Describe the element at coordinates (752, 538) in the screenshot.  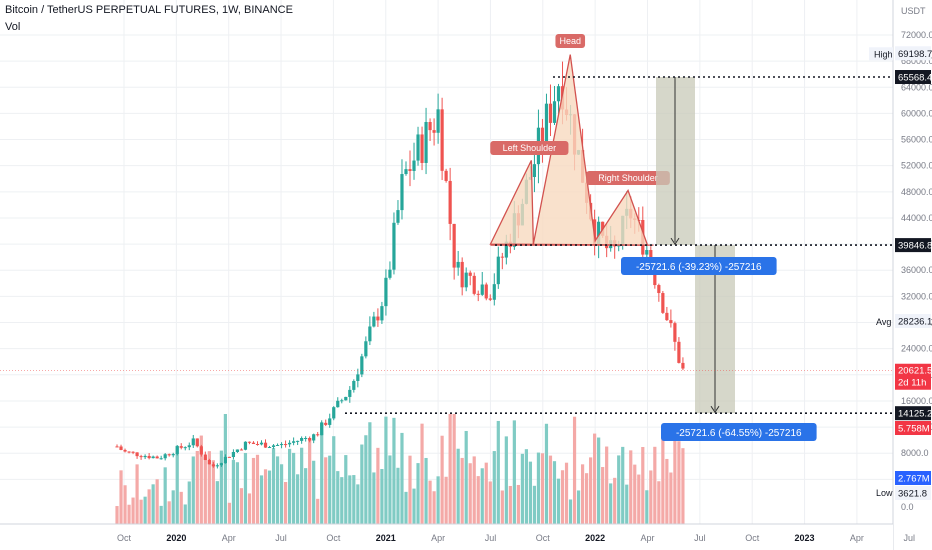
I see `x-tick-label: Oct` at that location.